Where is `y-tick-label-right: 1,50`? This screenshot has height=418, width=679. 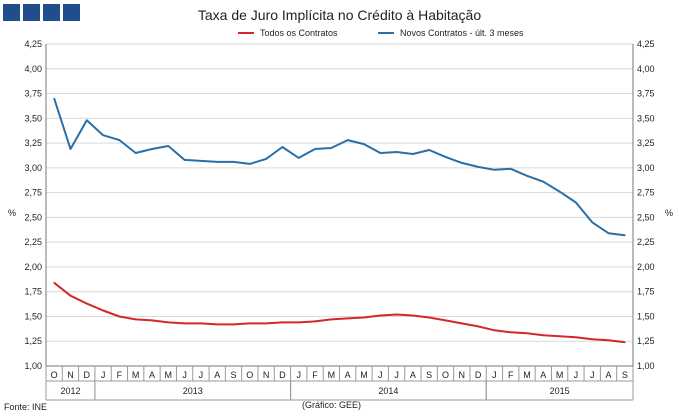
y-tick-label-right: 1,50 is located at coordinates (646, 316).